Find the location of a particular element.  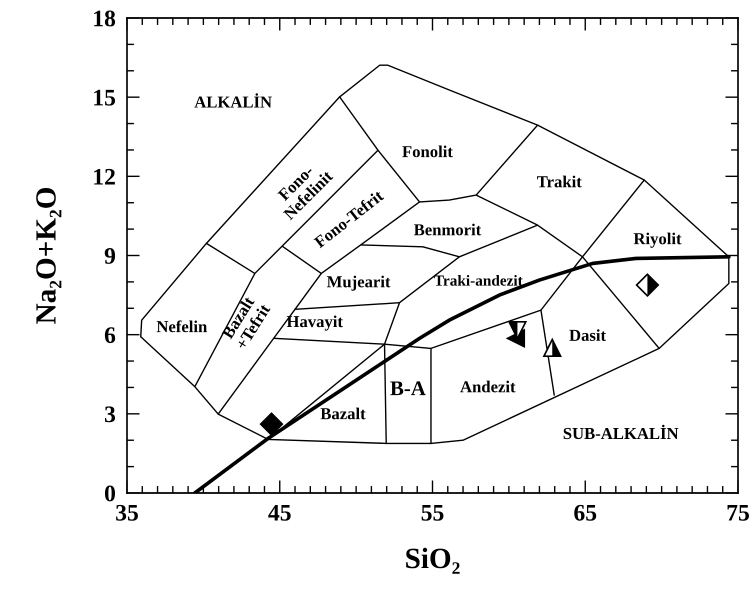

annotation: Havayit is located at coordinates (314, 323).